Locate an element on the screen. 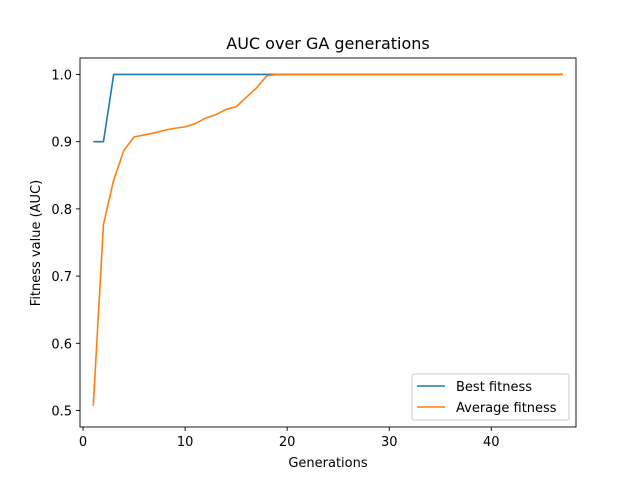 This screenshot has height=480, width=640. x-tick-label-3: 30 is located at coordinates (389, 442).